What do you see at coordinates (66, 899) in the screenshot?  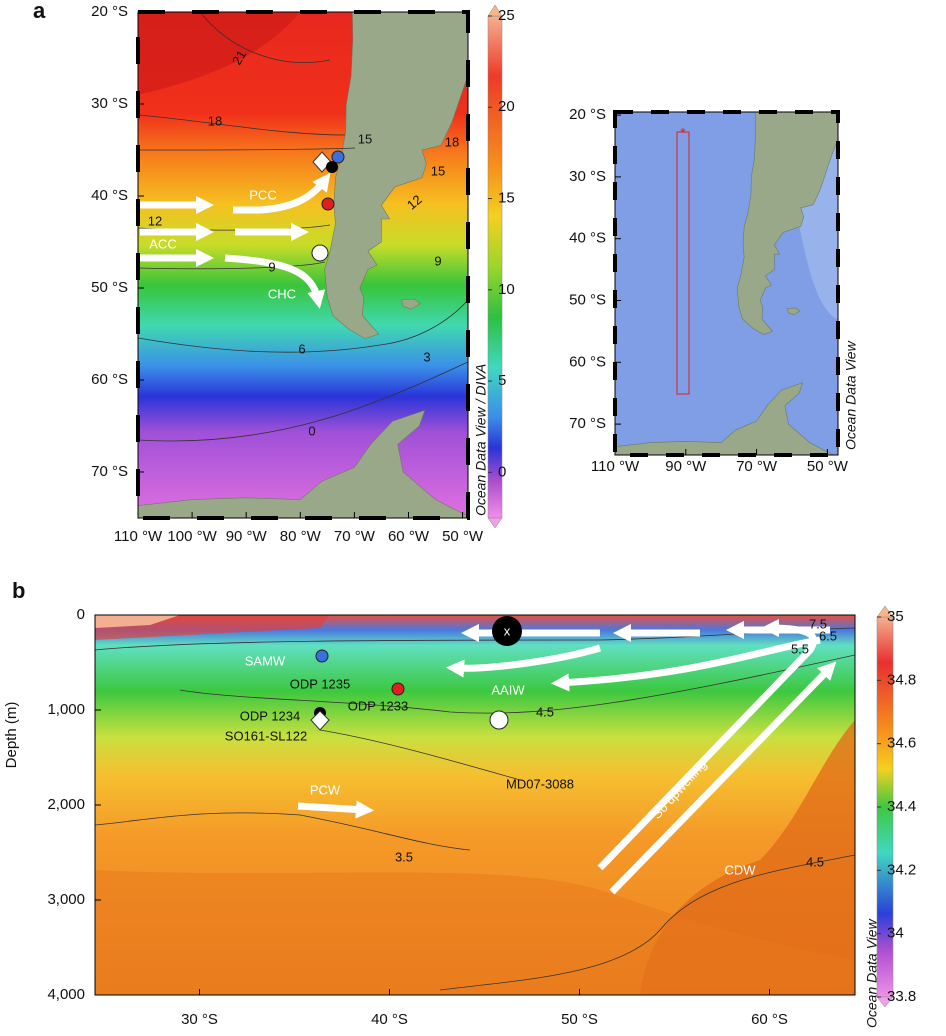 I see `y-tick-label: 3,000` at bounding box center [66, 899].